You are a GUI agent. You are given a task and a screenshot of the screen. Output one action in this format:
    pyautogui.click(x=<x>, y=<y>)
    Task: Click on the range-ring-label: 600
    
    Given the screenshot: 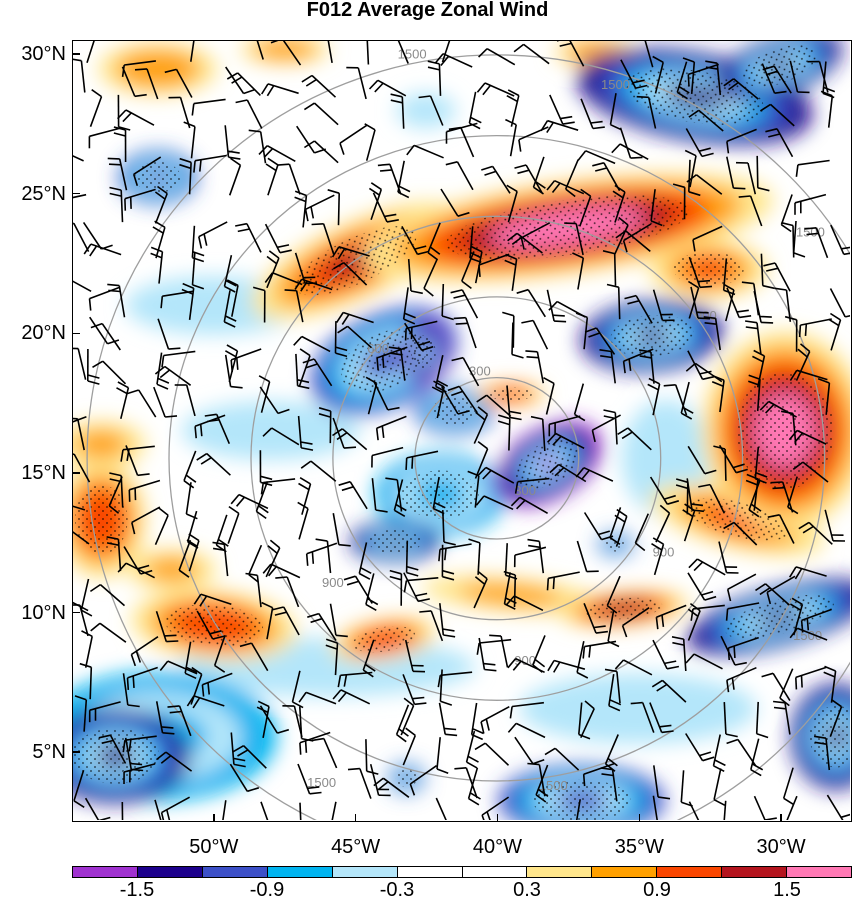 What is the action you would take?
    pyautogui.click(x=378, y=348)
    